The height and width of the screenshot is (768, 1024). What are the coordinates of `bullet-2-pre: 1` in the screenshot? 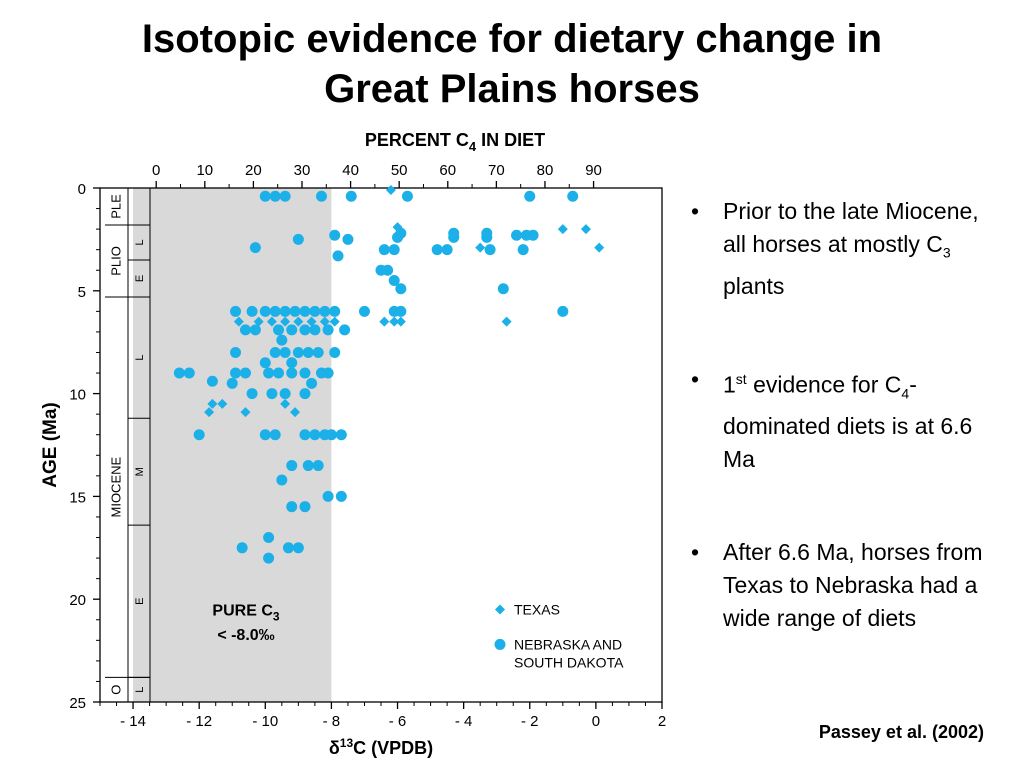 It's located at (729, 384).